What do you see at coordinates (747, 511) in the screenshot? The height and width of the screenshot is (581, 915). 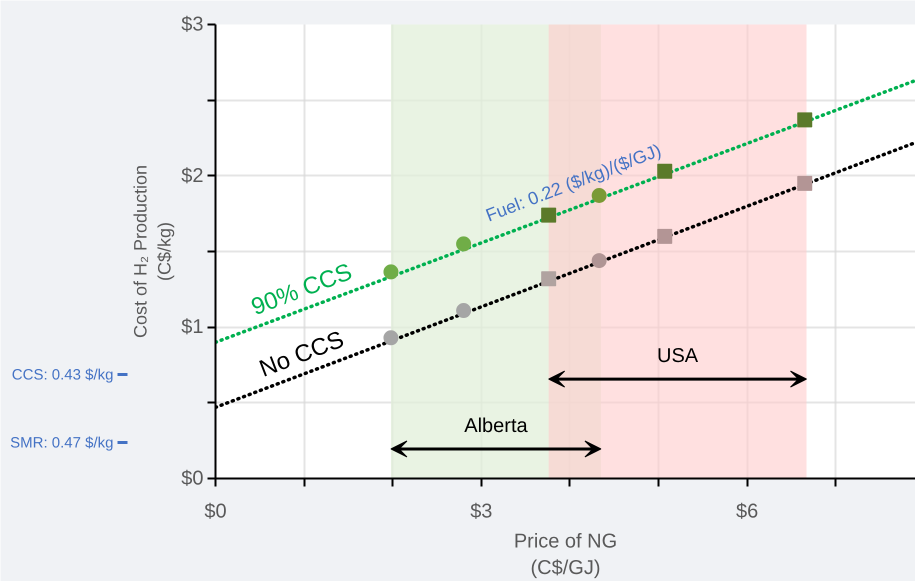 I see `x-tick-label: $6` at bounding box center [747, 511].